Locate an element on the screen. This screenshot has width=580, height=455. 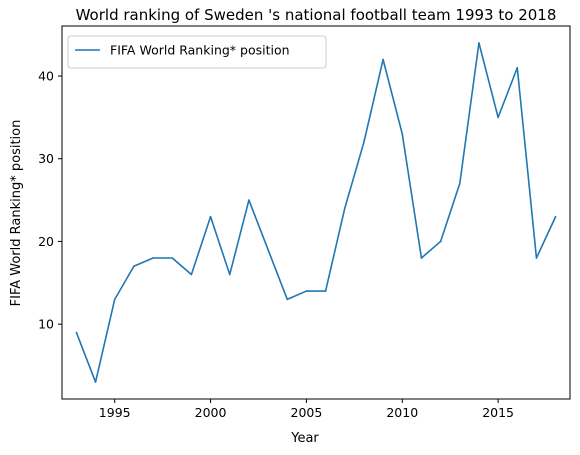
y-axis-ticks: 10 20 30 40 is located at coordinates (50, 200).